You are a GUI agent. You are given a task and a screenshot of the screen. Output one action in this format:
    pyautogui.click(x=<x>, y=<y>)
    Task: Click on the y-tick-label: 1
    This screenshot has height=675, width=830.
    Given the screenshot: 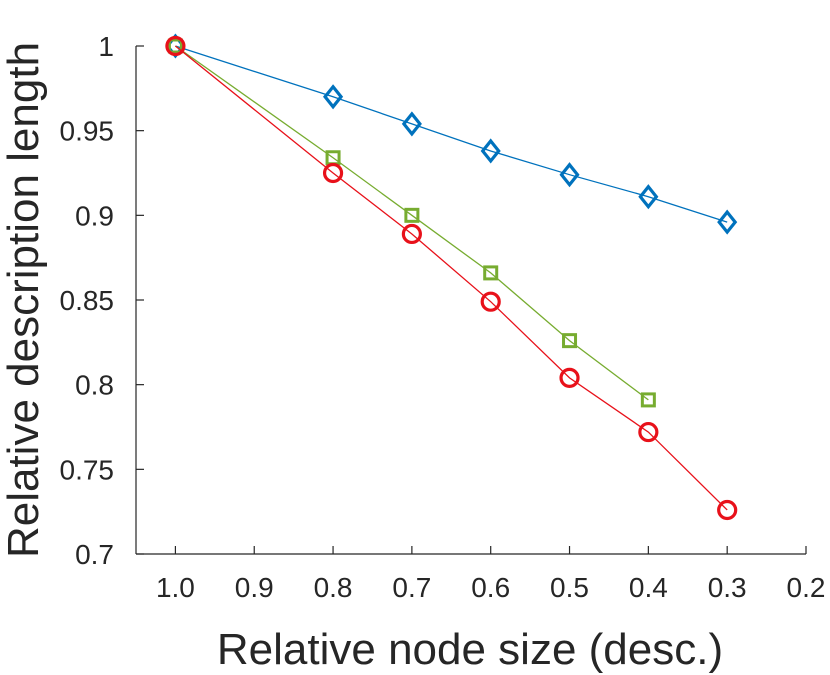 What is the action you would take?
    pyautogui.click(x=106, y=46)
    